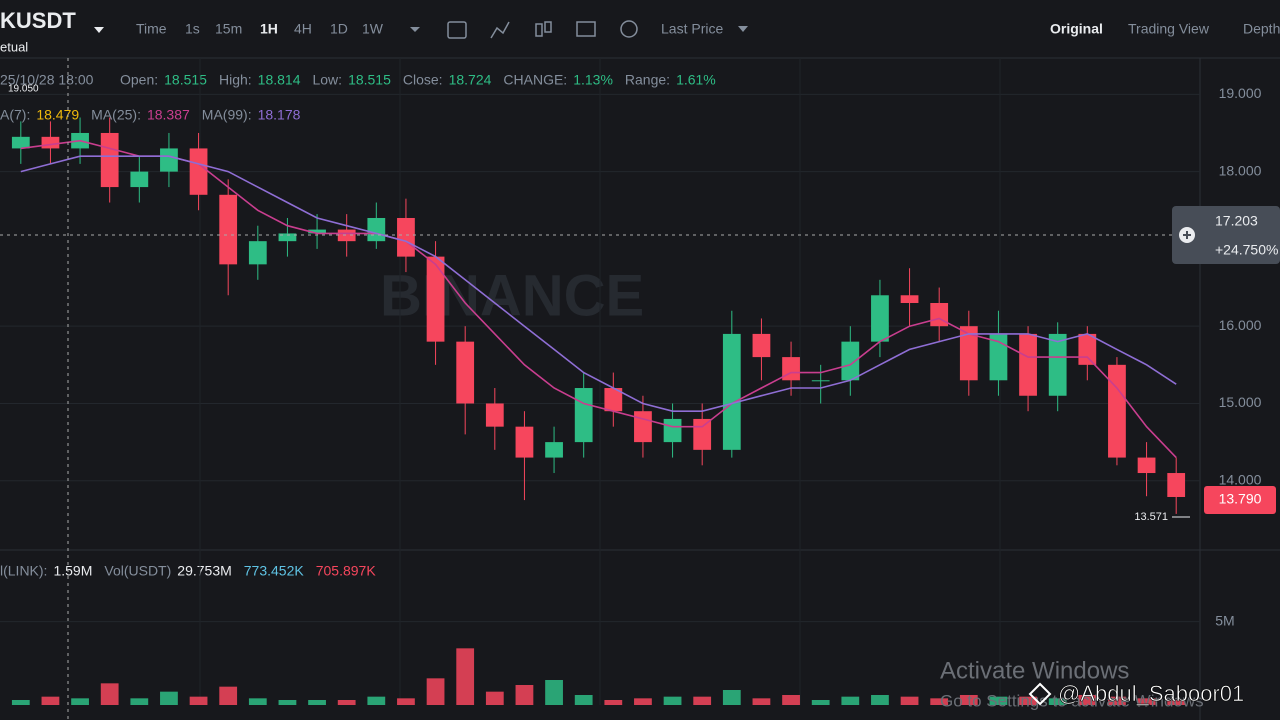  Describe the element at coordinates (1224, 620) in the screenshot. I see `vol-tick-label: 5M` at that location.